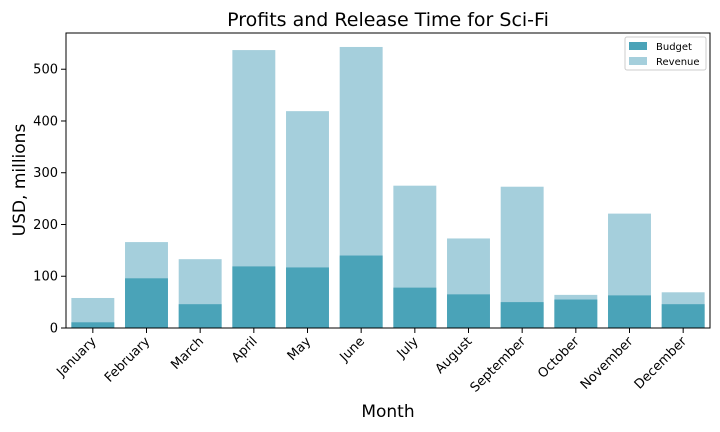 This screenshot has width=720, height=432. What do you see at coordinates (187, 353) in the screenshot?
I see `x-tick-label: March` at bounding box center [187, 353].